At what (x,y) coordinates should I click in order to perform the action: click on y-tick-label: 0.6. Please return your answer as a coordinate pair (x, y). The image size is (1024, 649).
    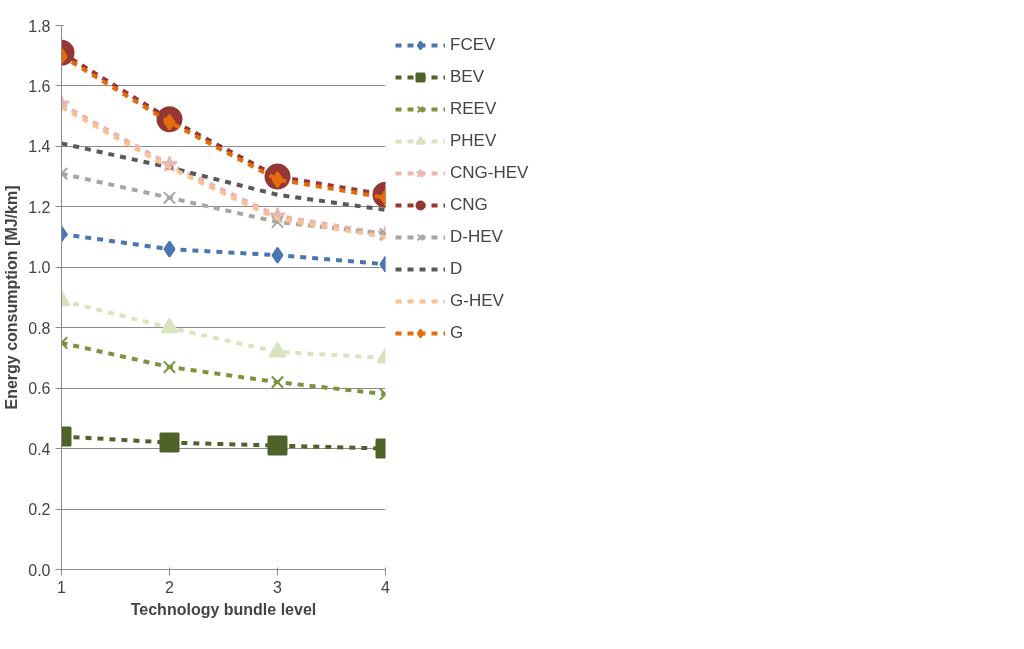
    Looking at the image, I should click on (39, 389).